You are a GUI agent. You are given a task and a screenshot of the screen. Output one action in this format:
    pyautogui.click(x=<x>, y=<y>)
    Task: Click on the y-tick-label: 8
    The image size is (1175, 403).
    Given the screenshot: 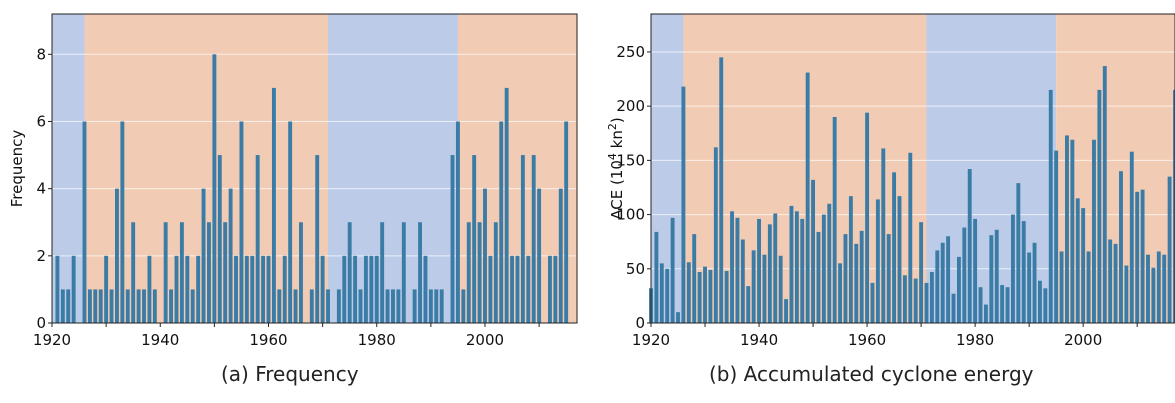 What is the action you would take?
    pyautogui.click(x=41, y=54)
    